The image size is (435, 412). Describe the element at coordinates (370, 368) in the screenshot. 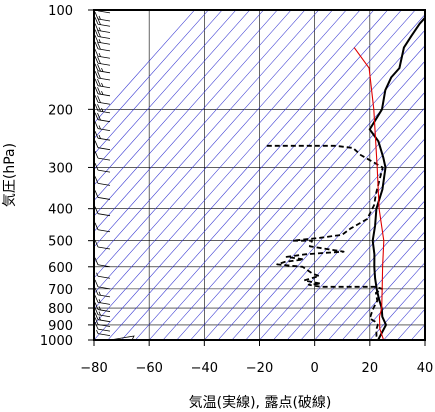

I see `x-tick-label: 20` at that location.